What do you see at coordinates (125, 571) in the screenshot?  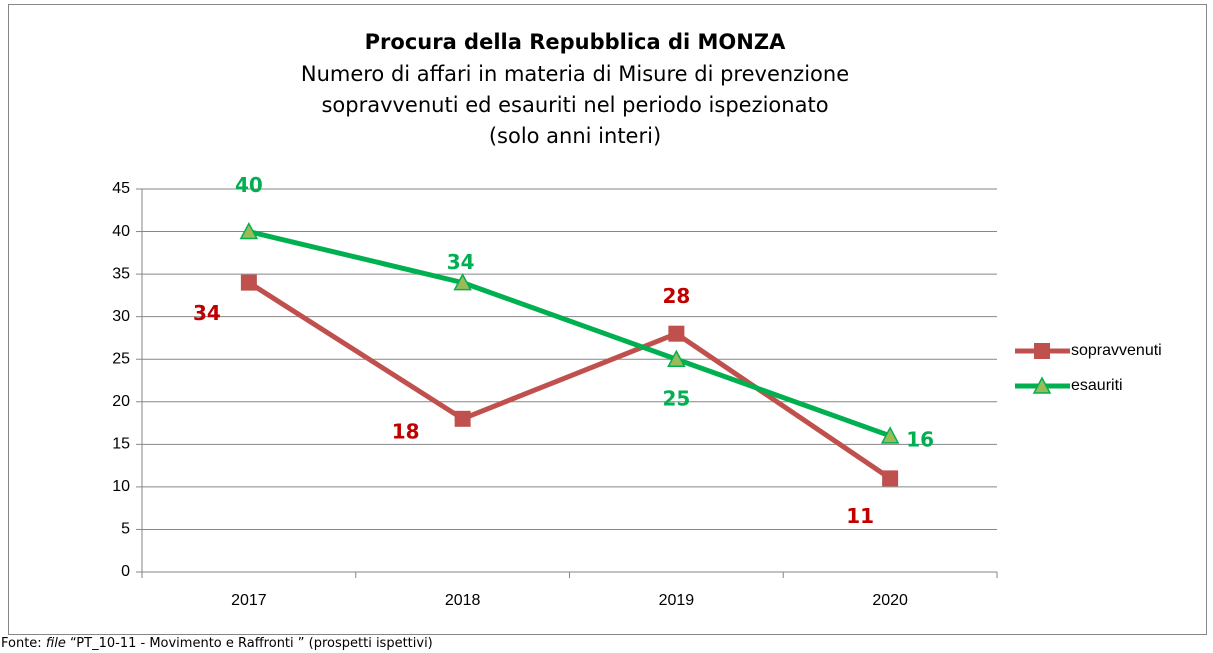 I see `y-tick-label: 0` at bounding box center [125, 571].